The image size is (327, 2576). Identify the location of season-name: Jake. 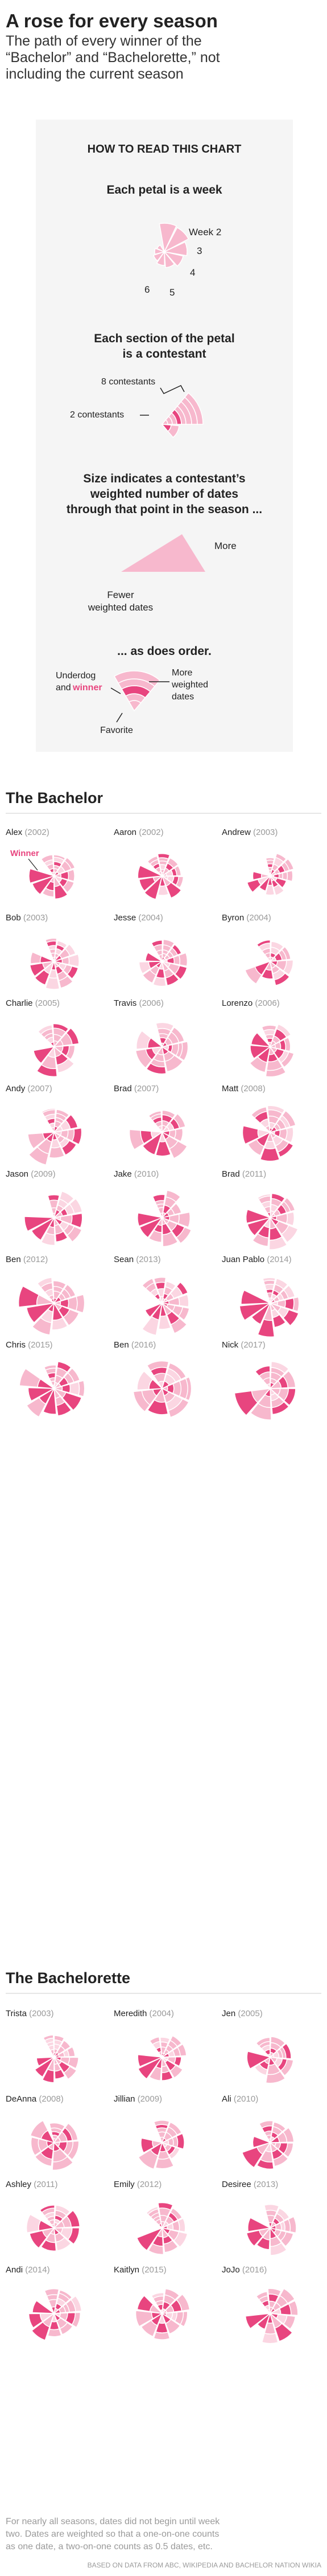
(124, 1174).